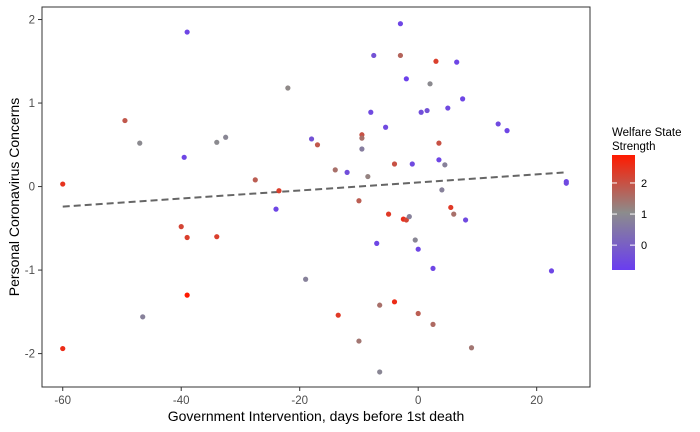 This screenshot has height=432, width=700. What do you see at coordinates (30, 355) in the screenshot?
I see `y-tick-label: -2` at bounding box center [30, 355].